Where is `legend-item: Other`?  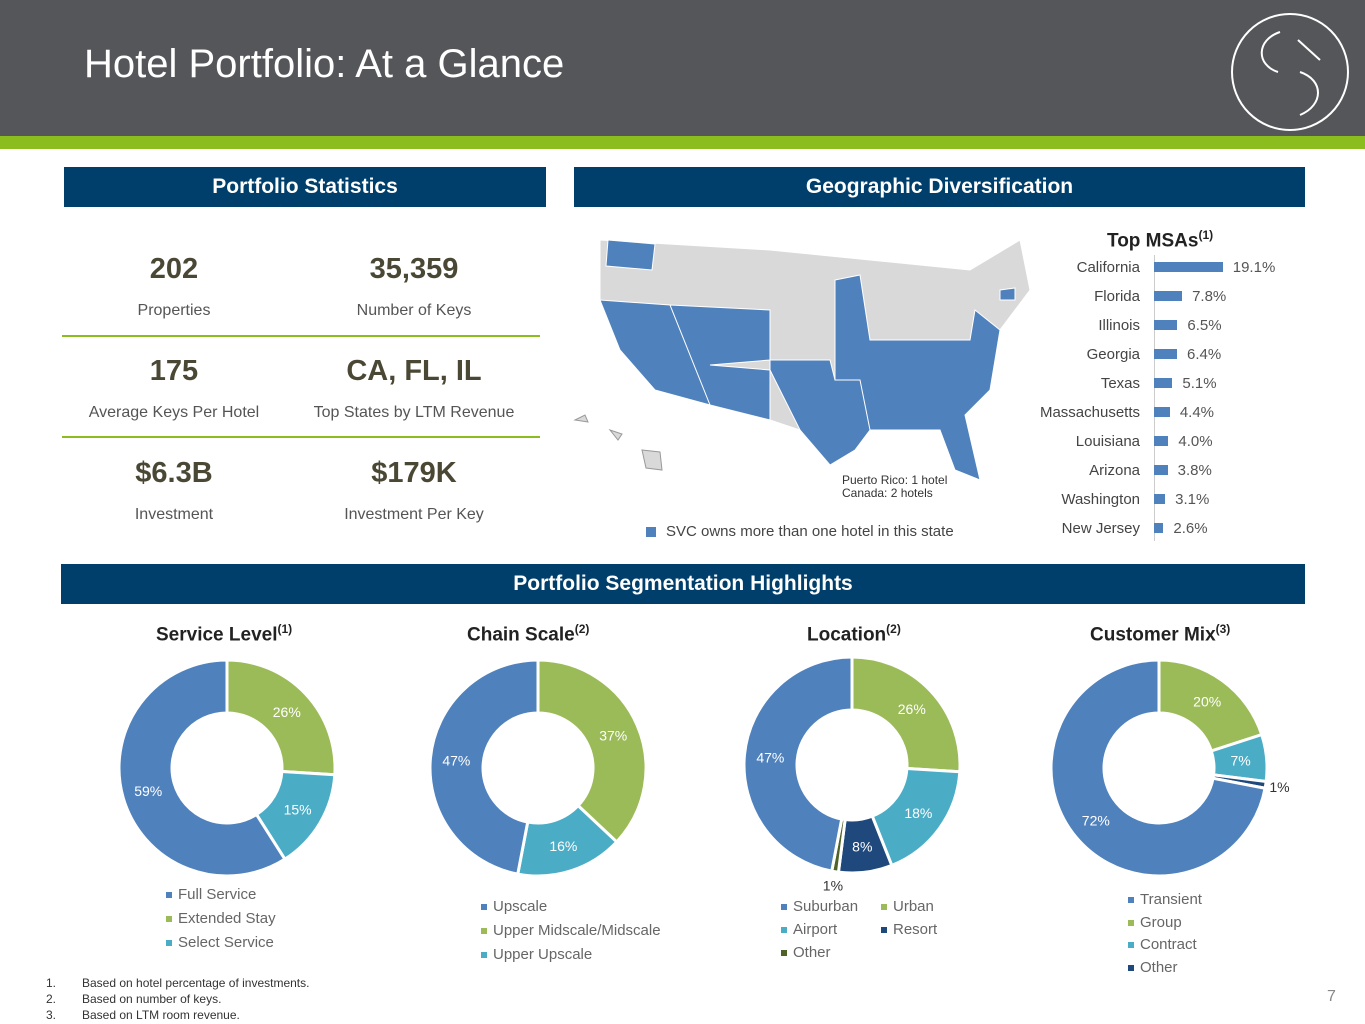
legend-item: Other is located at coordinates (1165, 968).